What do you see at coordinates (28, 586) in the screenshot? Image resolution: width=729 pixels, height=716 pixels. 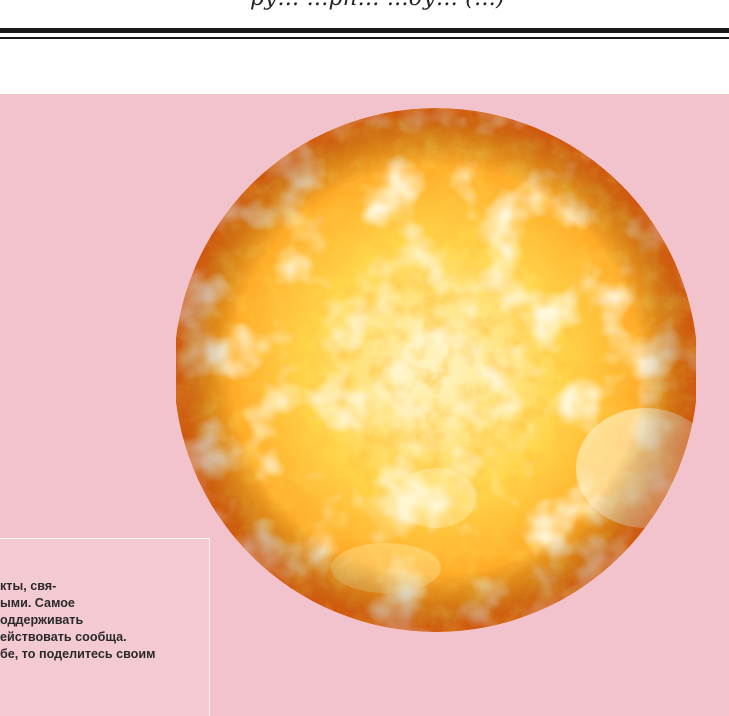 I see `article-line: кты, свя-` at bounding box center [28, 586].